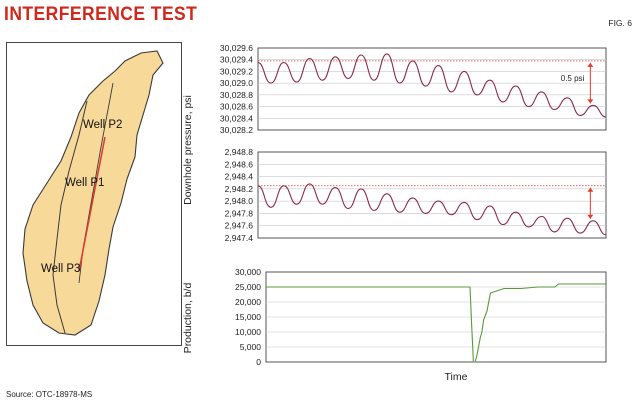 This screenshot has height=415, width=640. I want to click on y-tick-label: 30,028.8, so click(236, 95).